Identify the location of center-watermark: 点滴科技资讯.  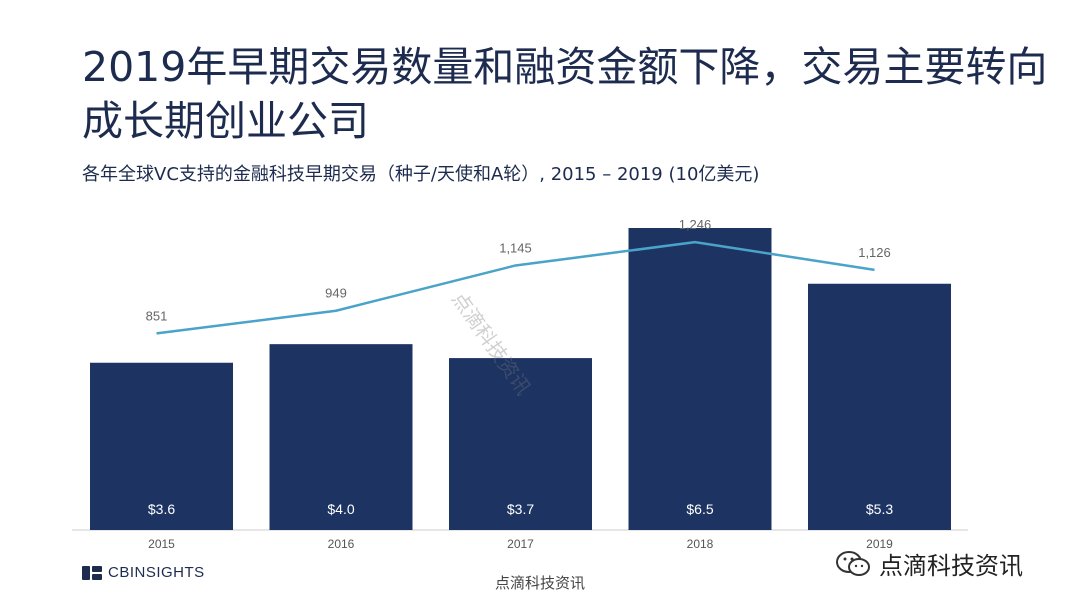
(539, 583).